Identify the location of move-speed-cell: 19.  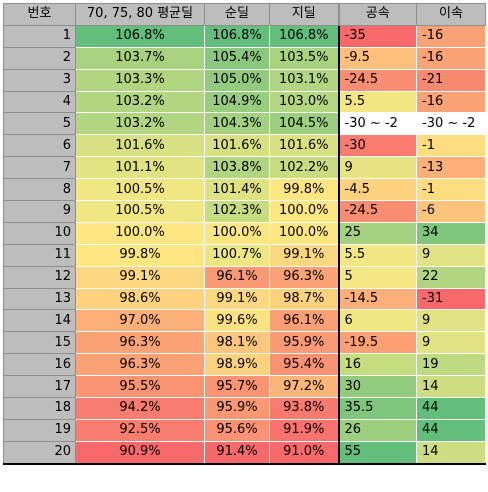
(451, 365).